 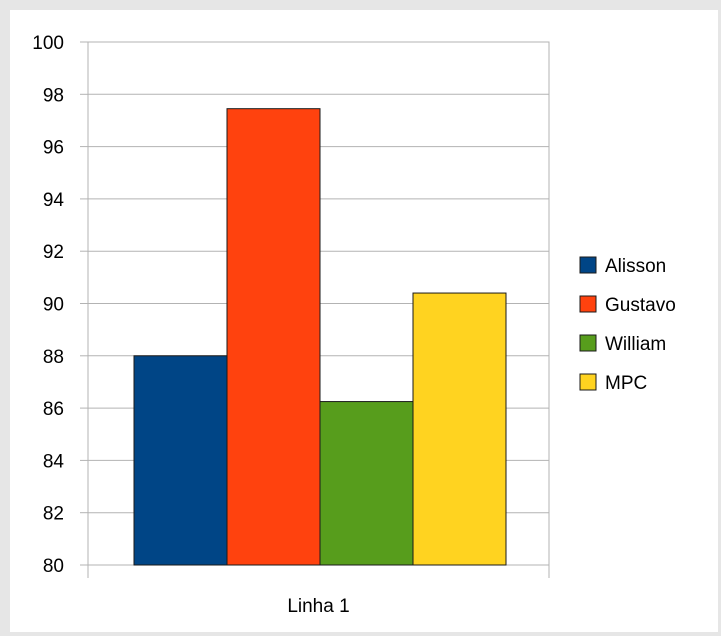 What do you see at coordinates (53, 305) in the screenshot?
I see `y-tick-label: 90` at bounding box center [53, 305].